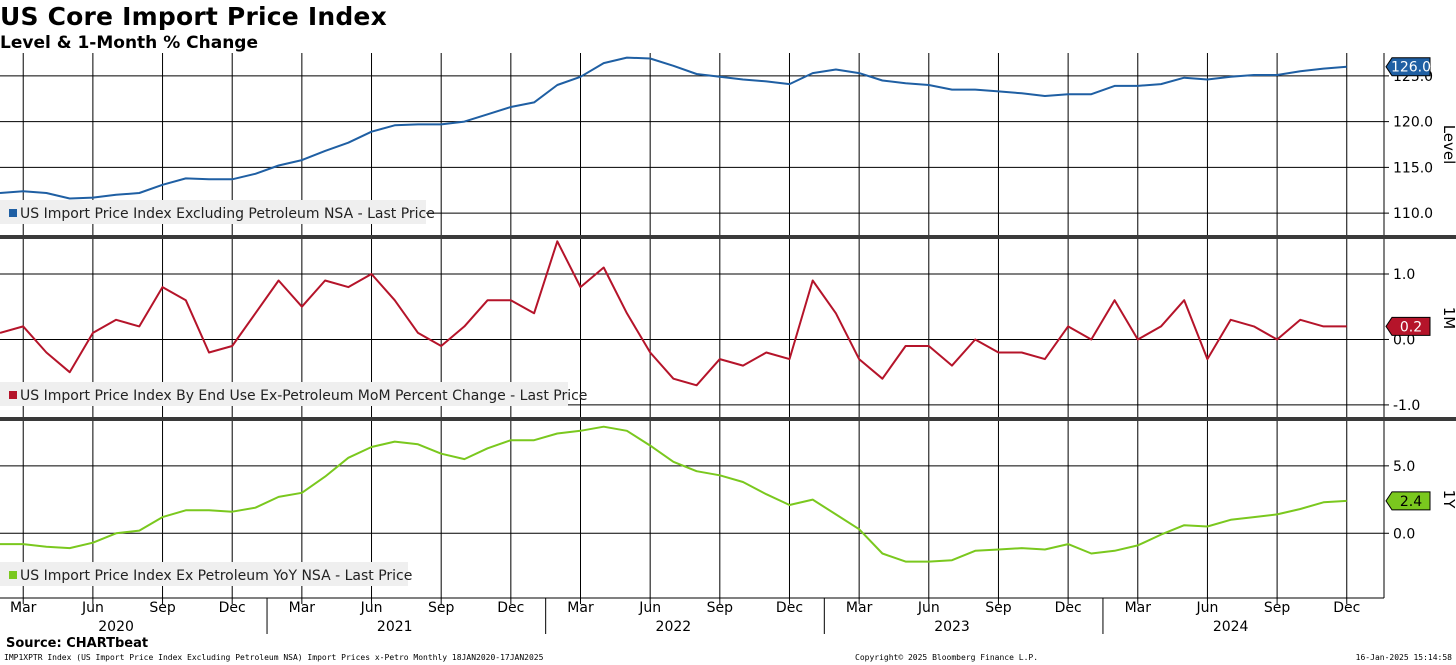 This screenshot has width=1456, height=665. I want to click on y-tick-label: 110.0, so click(1413, 214).